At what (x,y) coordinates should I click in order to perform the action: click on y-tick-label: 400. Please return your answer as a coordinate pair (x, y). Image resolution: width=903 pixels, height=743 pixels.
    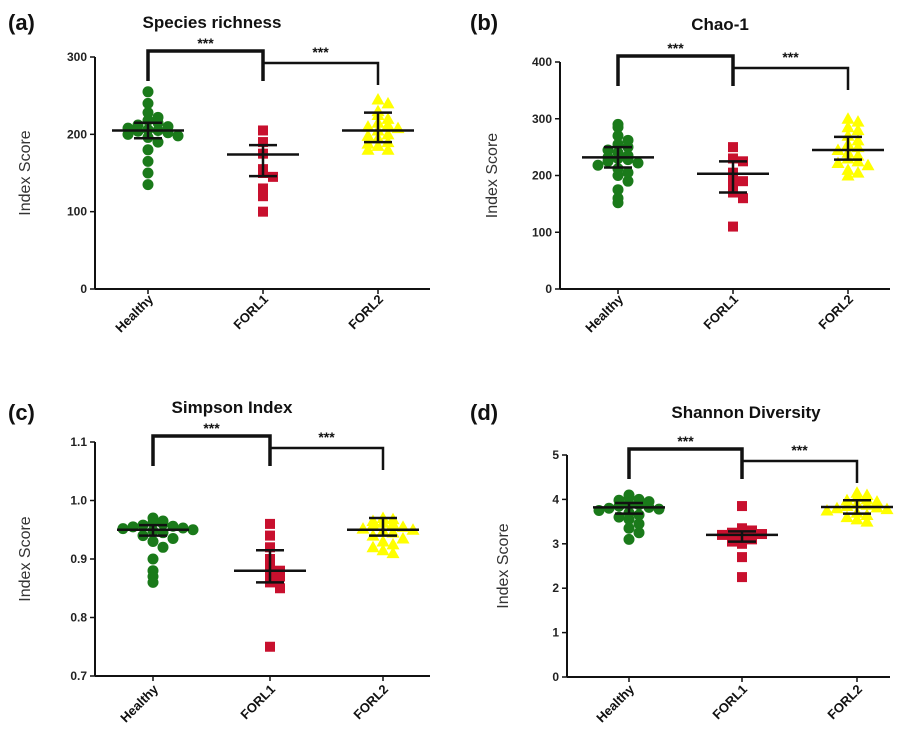
    Looking at the image, I should click on (542, 62).